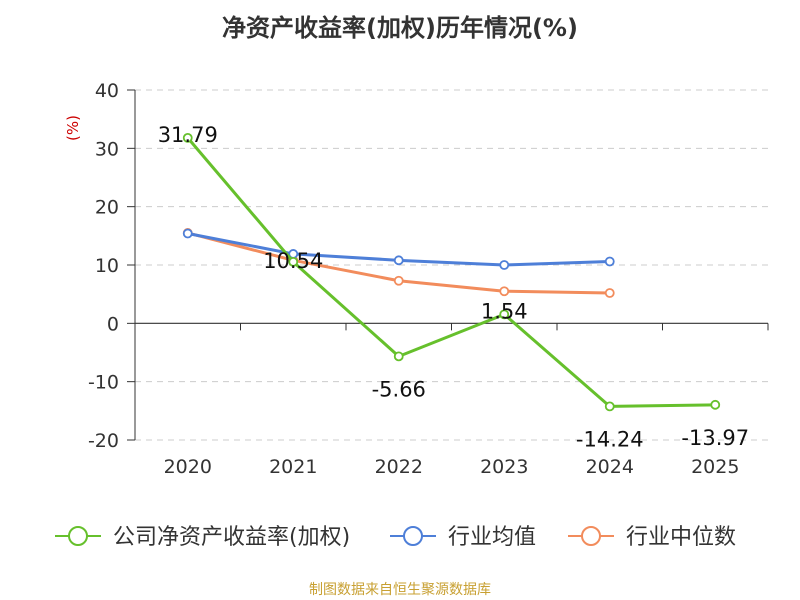 Image resolution: width=800 pixels, height=600 pixels. What do you see at coordinates (492, 537) in the screenshot?
I see `legend-label: 行业均值` at bounding box center [492, 537].